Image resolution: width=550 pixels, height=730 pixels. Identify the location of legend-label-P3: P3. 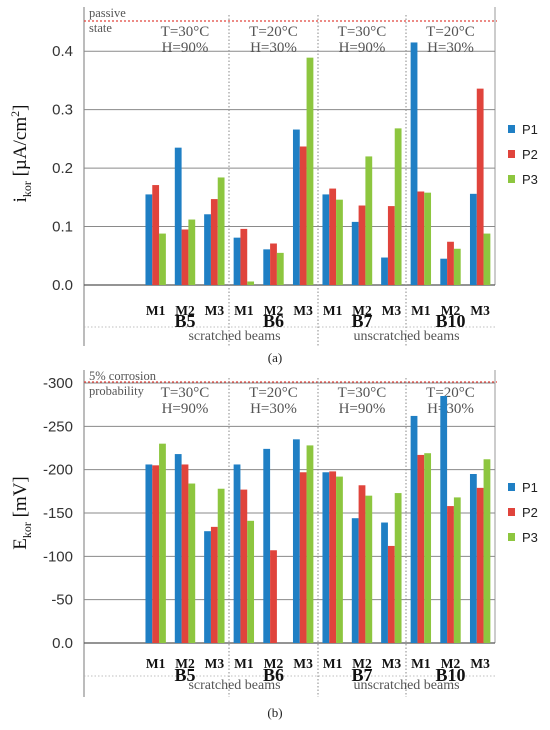
(530, 179).